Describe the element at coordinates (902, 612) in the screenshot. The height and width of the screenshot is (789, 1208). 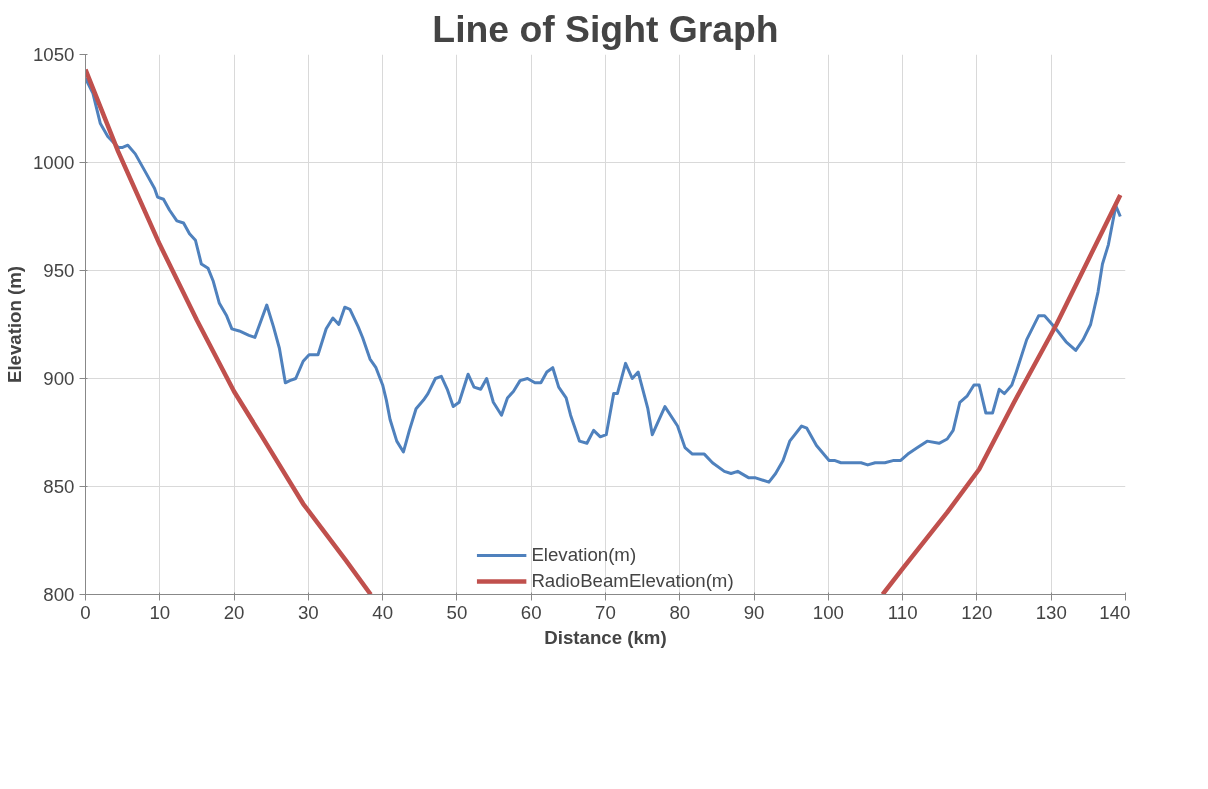
I see `x-tick-label: 110` at that location.